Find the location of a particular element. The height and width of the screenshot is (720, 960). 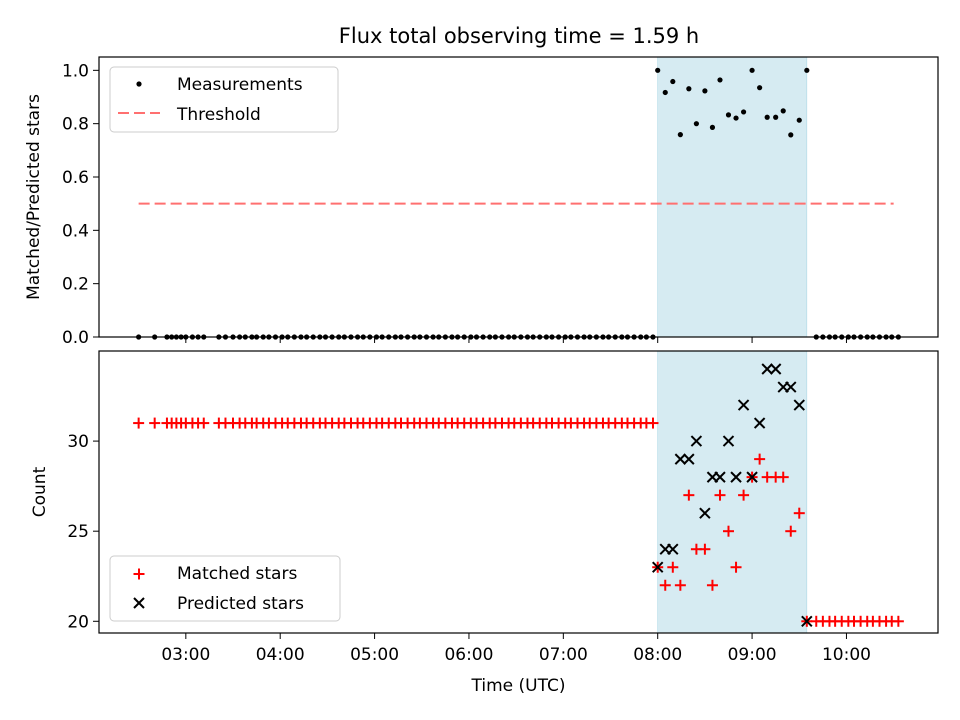

x-axis-label: Time (UTC) is located at coordinates (518, 686).